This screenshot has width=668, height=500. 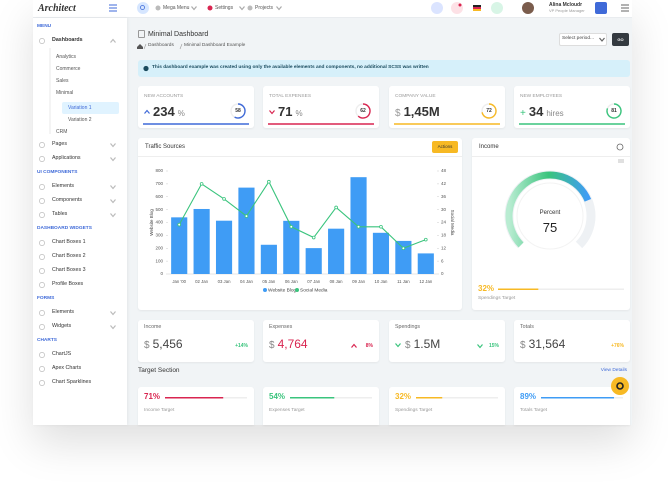 What do you see at coordinates (67, 200) in the screenshot?
I see `sidebar-item: Components` at bounding box center [67, 200].